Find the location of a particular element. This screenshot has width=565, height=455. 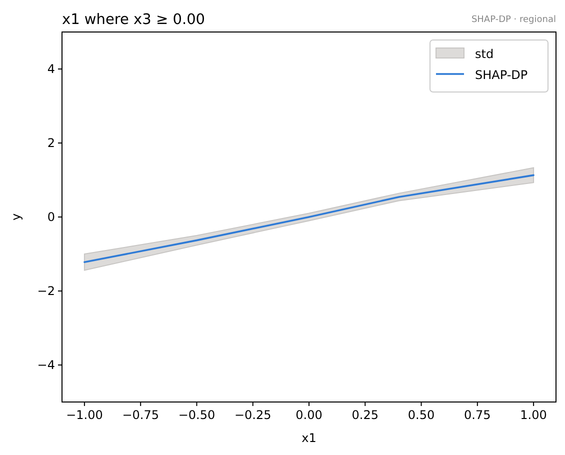

x-tick-label: −0.50 is located at coordinates (197, 415).